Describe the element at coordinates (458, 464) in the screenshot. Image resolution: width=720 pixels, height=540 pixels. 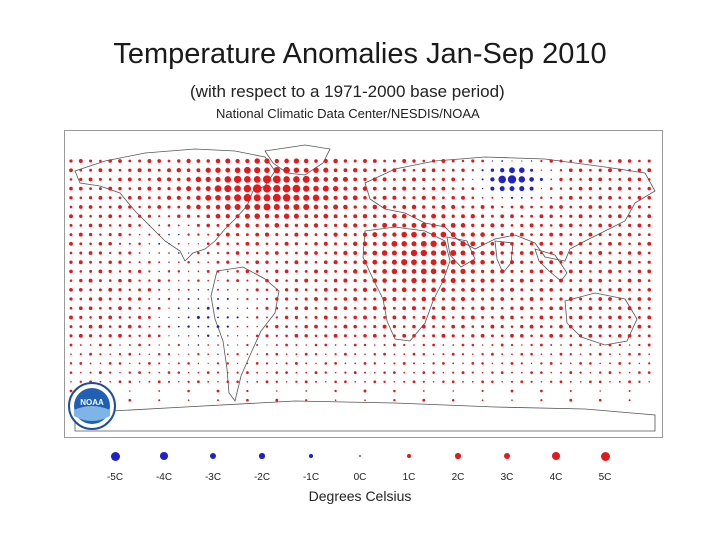
I see `legend-item: 2C` at that location.